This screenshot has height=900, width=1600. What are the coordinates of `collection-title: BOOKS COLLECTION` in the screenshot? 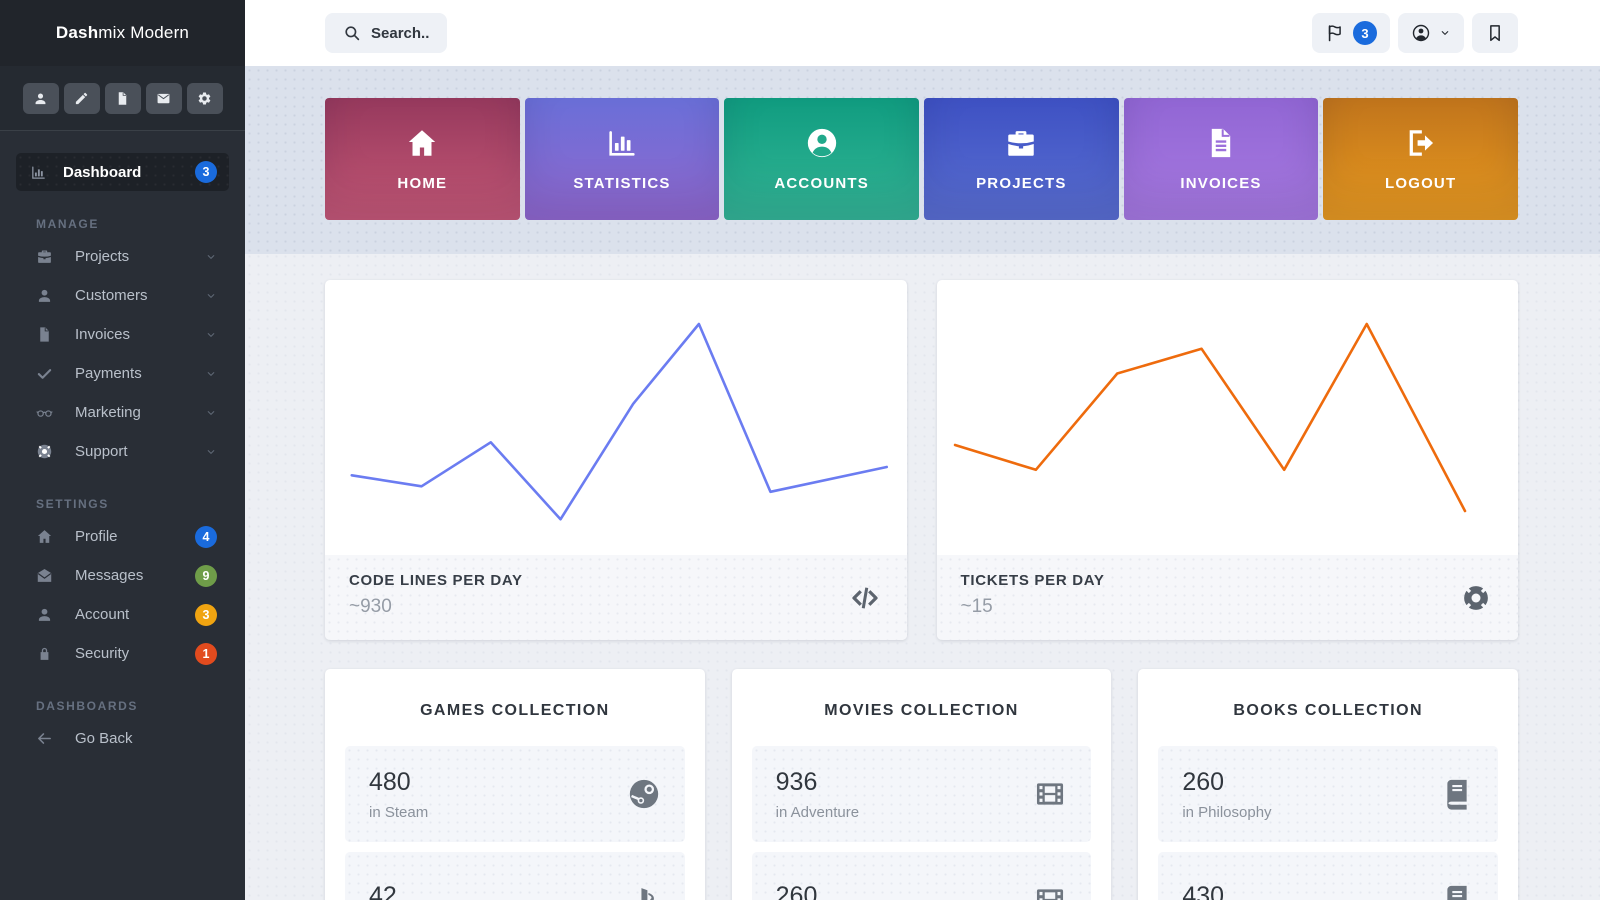 It's located at (1328, 710).